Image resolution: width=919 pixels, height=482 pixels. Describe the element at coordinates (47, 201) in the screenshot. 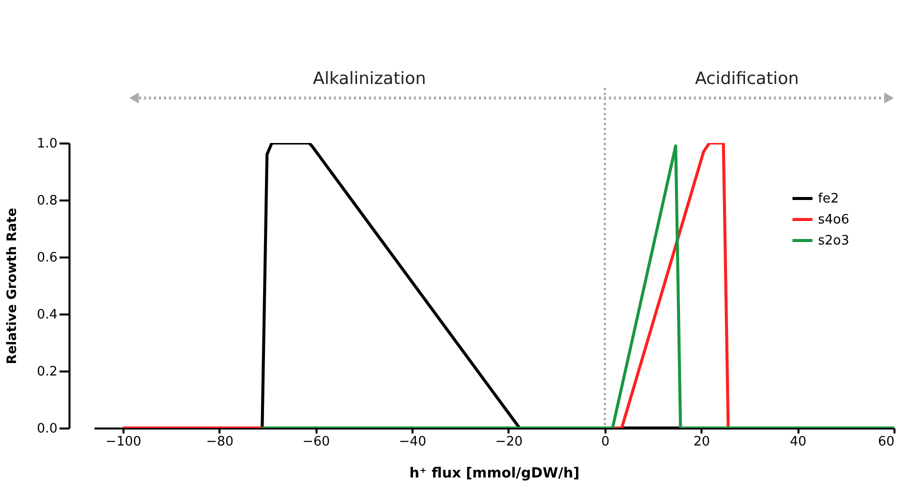

I see `y-tick-label: 0.8` at that location.